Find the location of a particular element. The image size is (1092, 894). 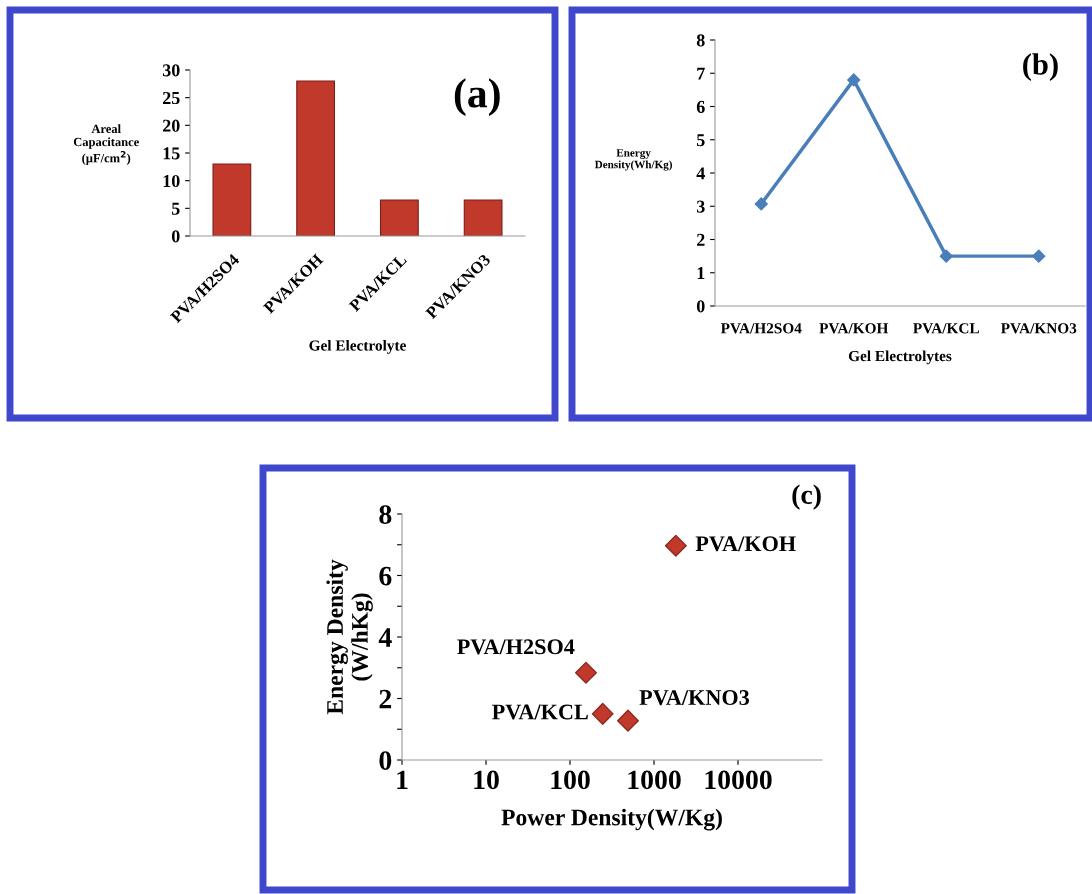

y-tick-label: 30 is located at coordinates (171, 70).